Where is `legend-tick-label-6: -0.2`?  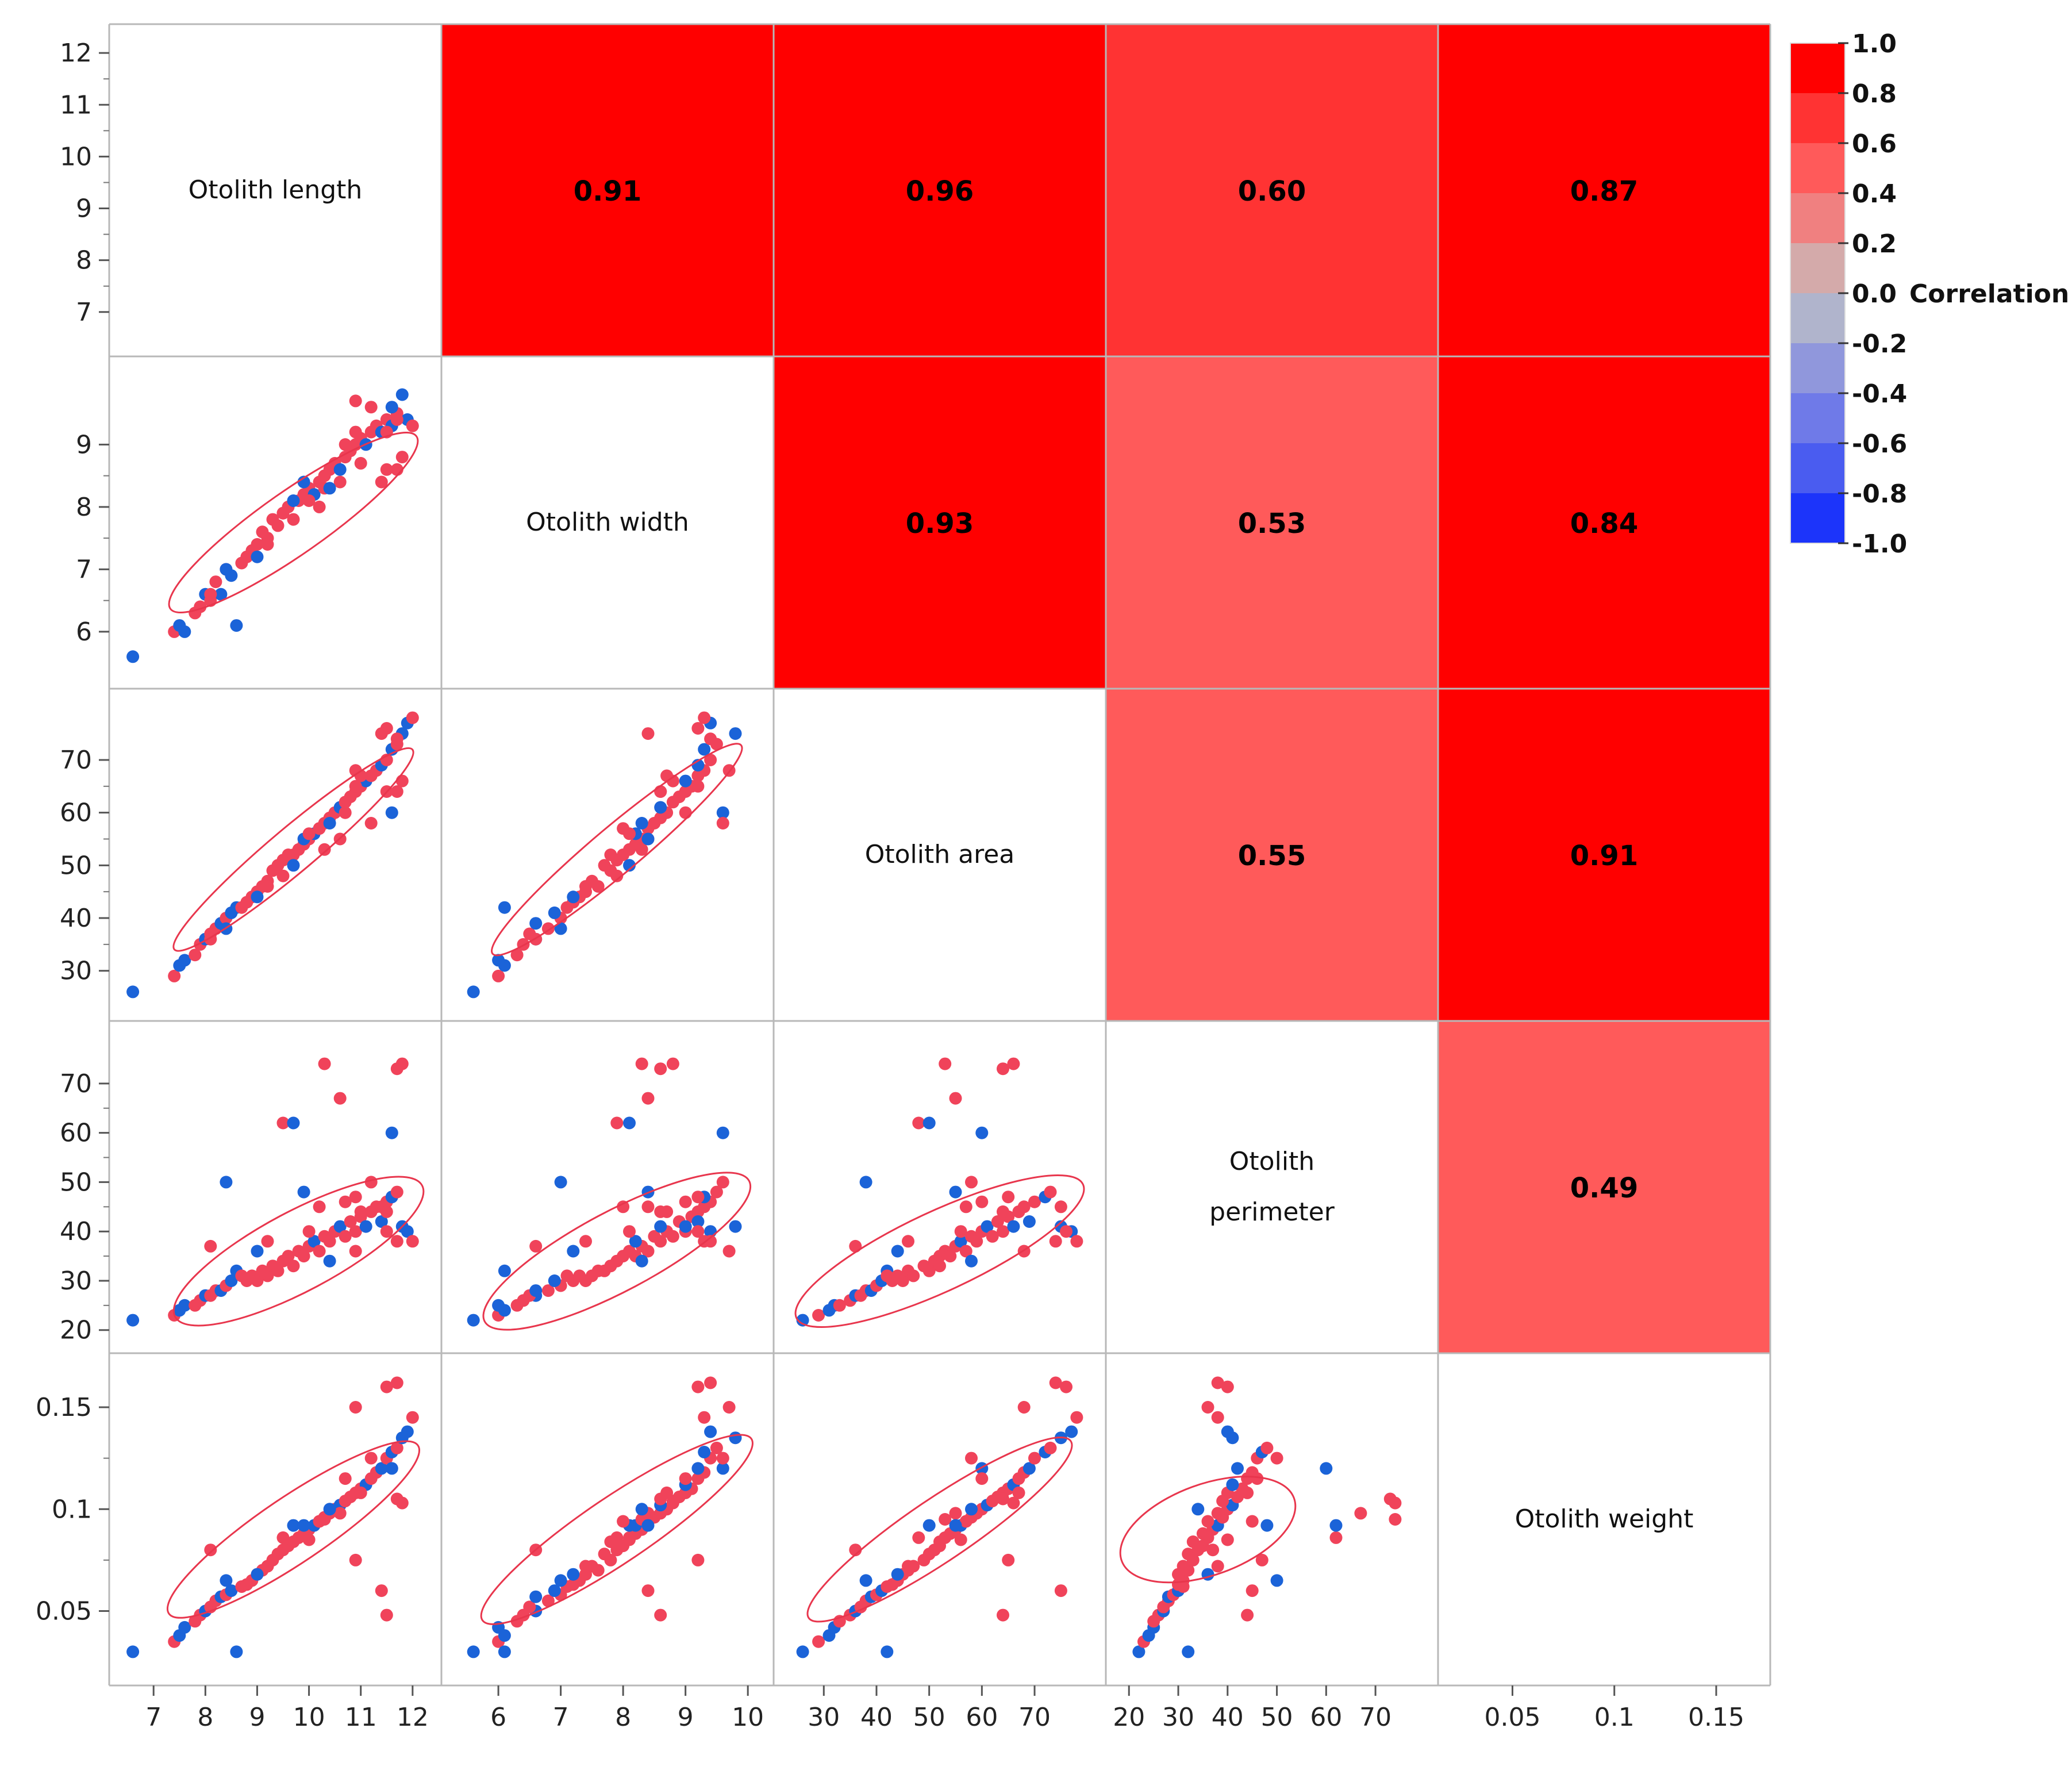 legend-tick-label-6: -0.2 is located at coordinates (1879, 344).